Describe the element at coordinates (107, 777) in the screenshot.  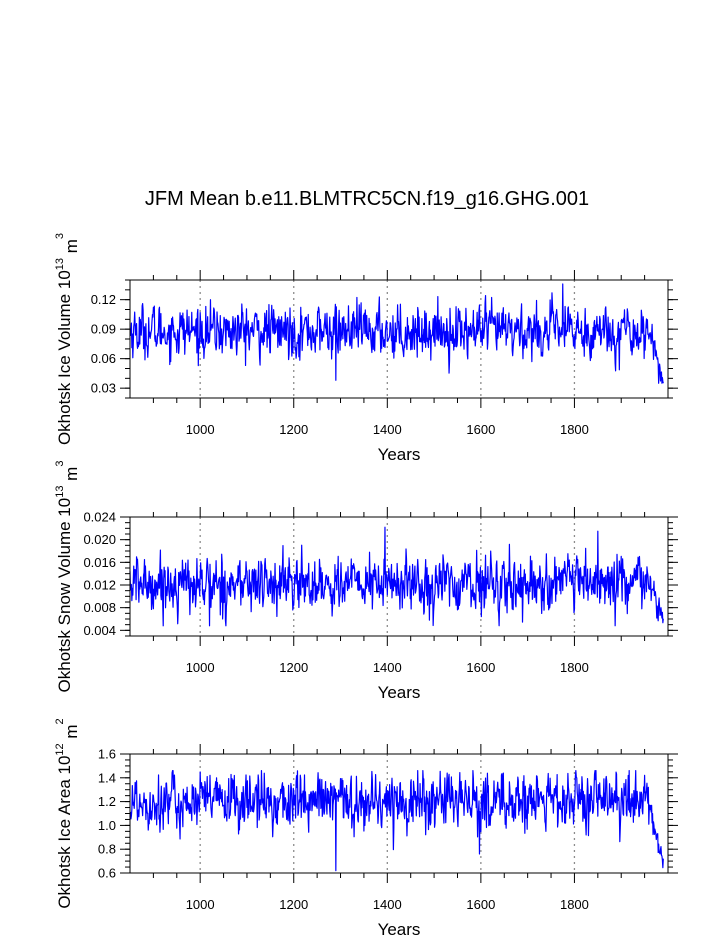
I see `y-tick-label: 1.4` at that location.